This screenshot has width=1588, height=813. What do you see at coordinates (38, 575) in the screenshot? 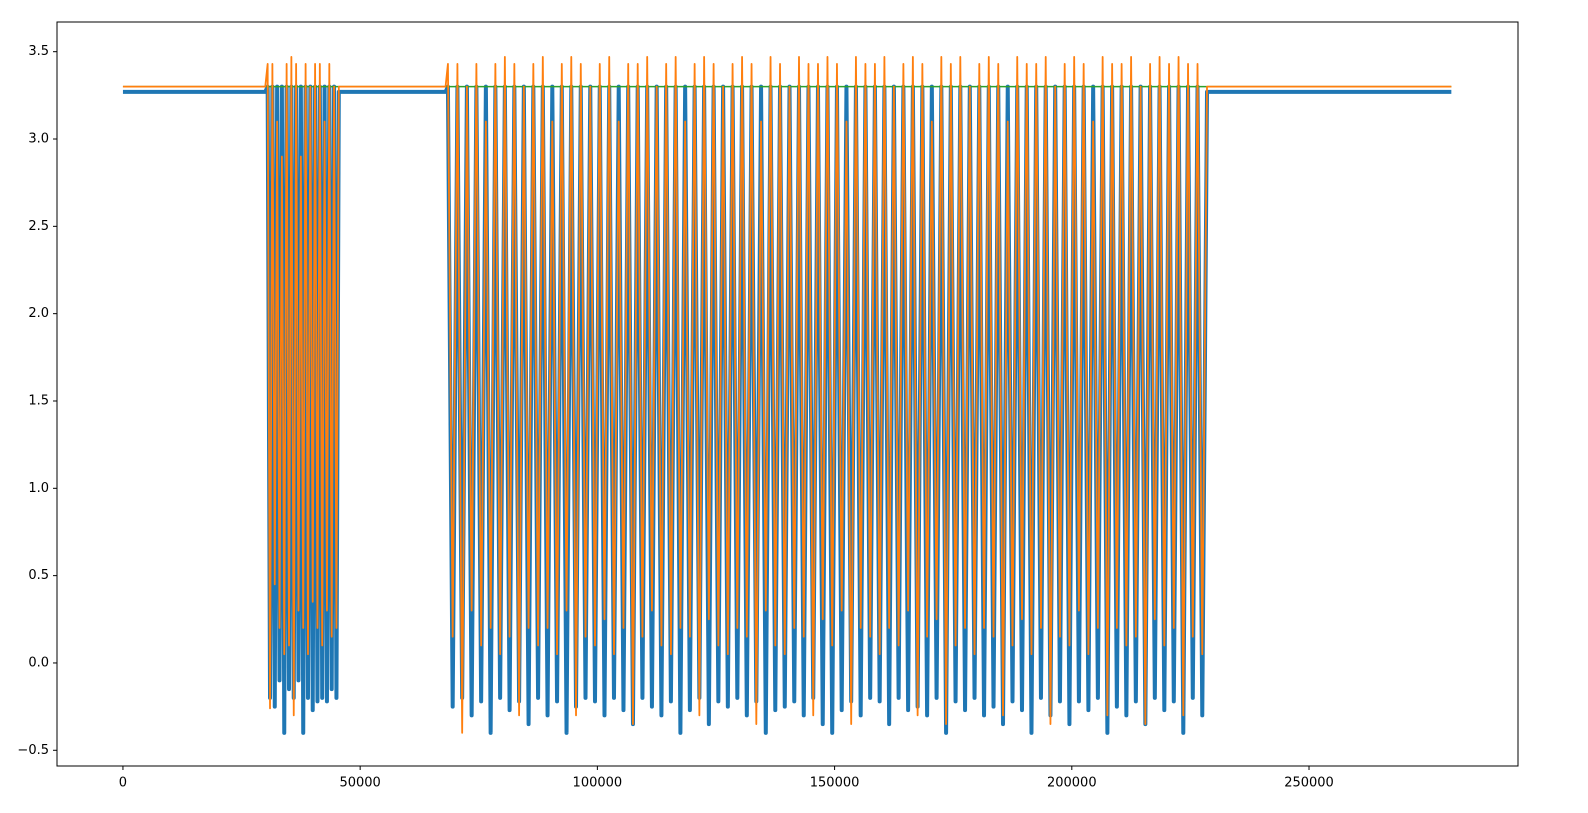
I see `y-tick-label: 0.5` at bounding box center [38, 575].